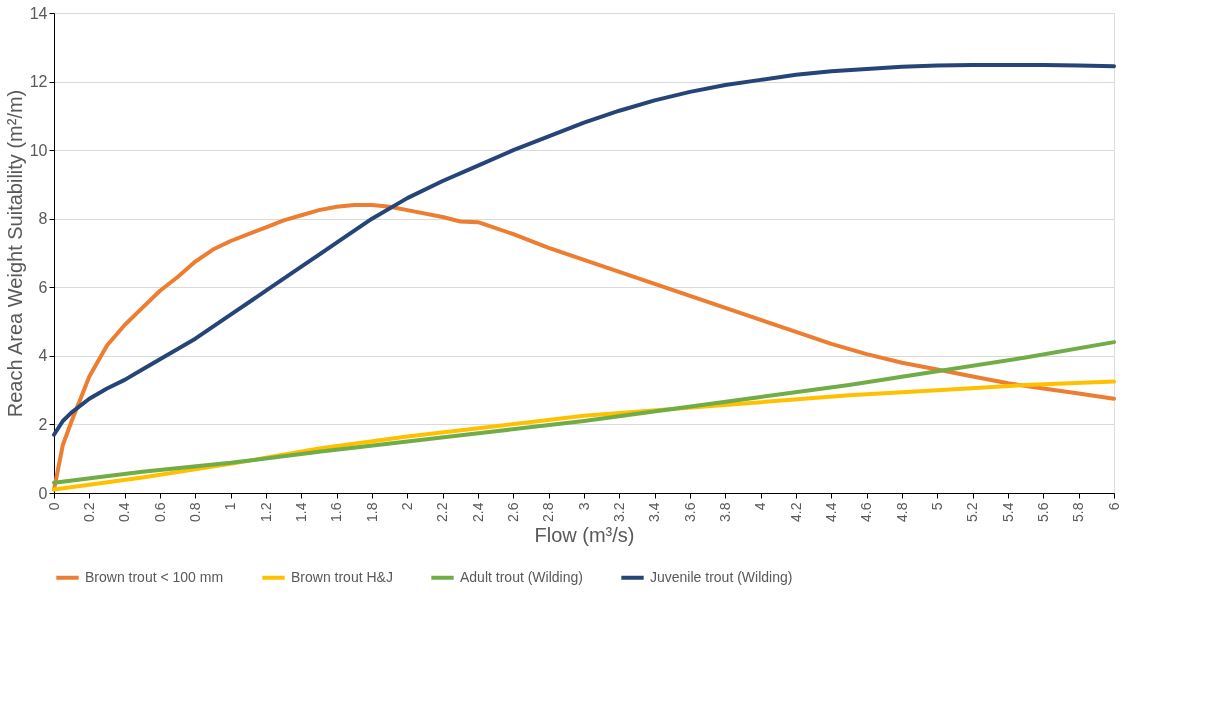 The image size is (1205, 705). Describe the element at coordinates (230, 506) in the screenshot. I see `x-tick-label: 1` at that location.